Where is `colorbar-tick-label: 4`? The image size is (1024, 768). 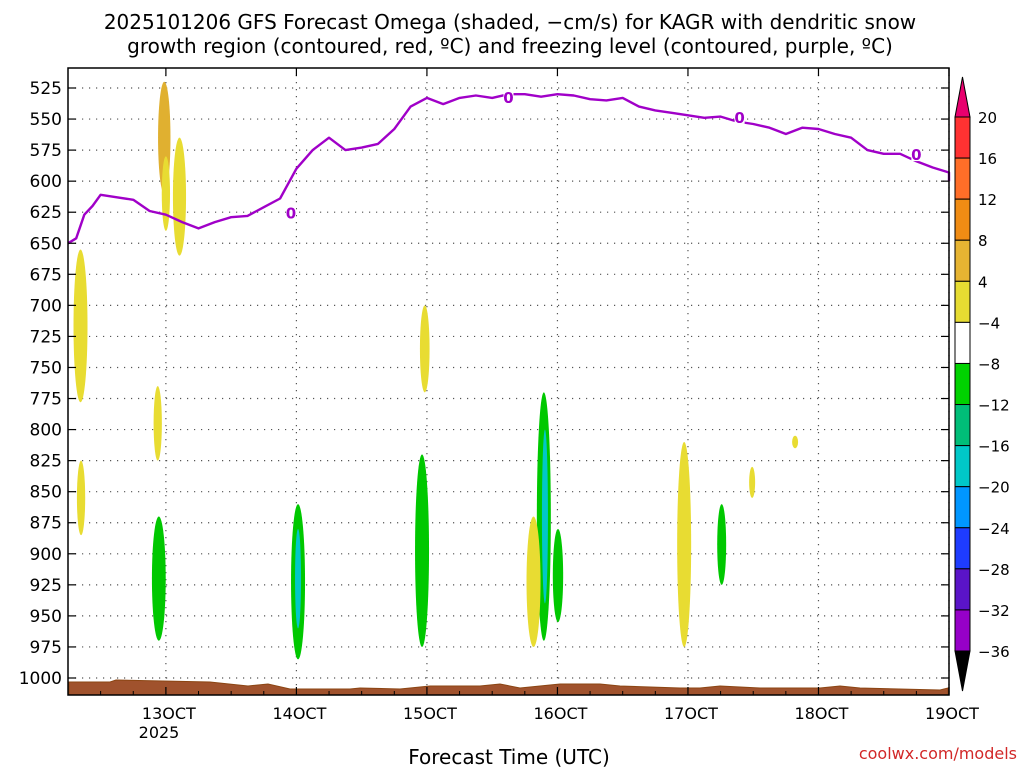 colorbar-tick-label: 4 is located at coordinates (983, 282).